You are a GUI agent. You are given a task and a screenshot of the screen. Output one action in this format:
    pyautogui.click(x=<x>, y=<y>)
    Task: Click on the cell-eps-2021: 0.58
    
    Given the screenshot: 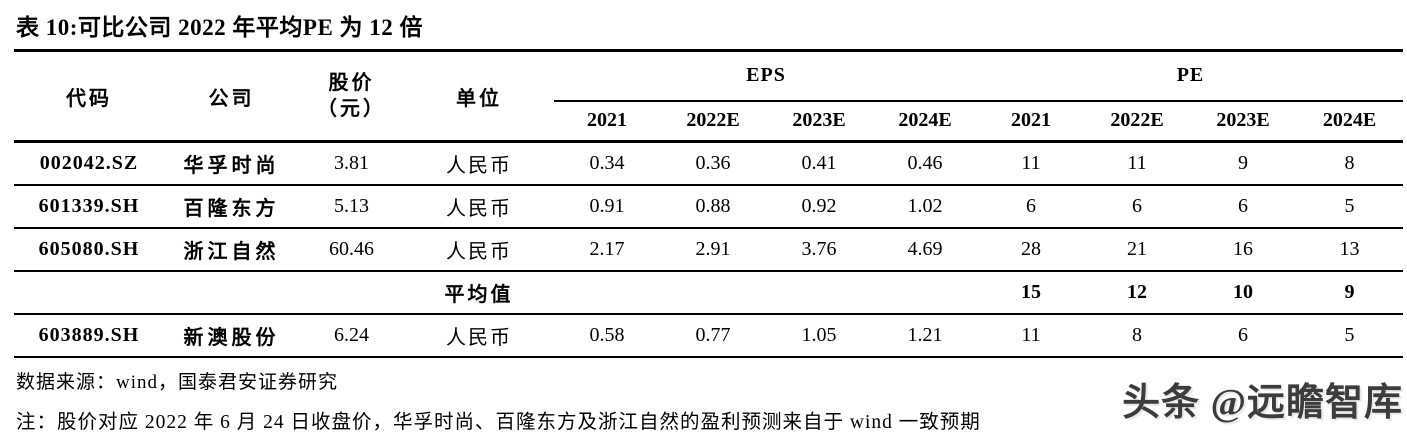 What is the action you would take?
    pyautogui.click(x=607, y=335)
    